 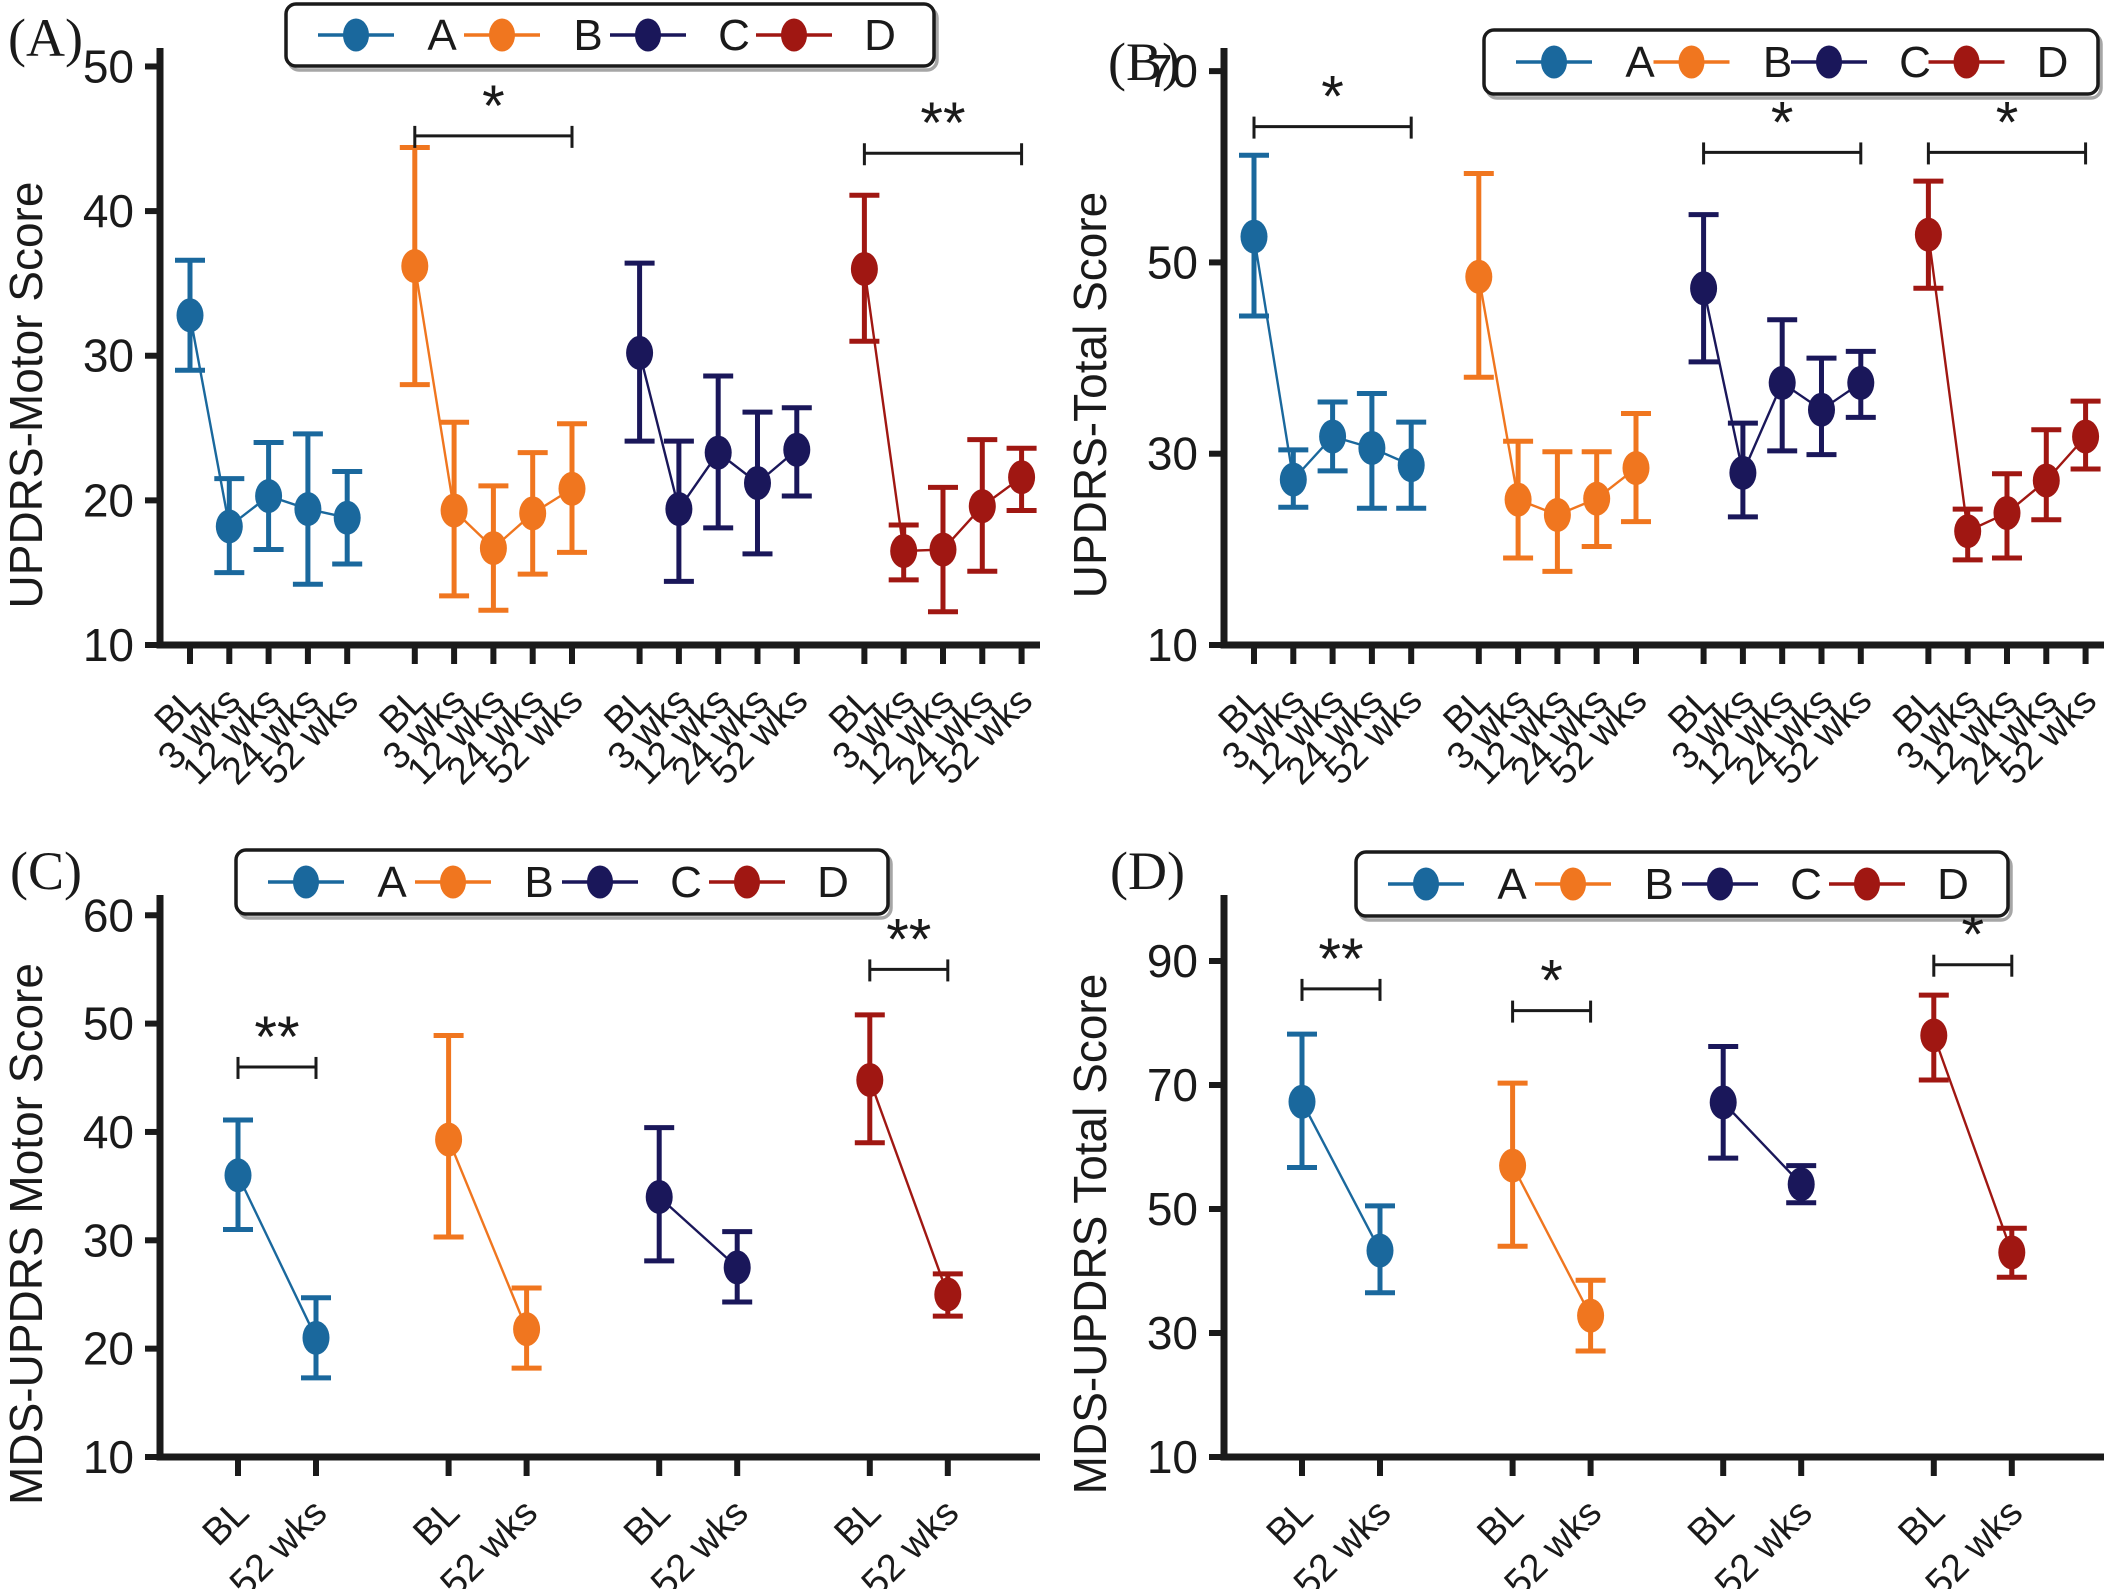 I want to click on y-axis-title-A: UPDRS-Motor Score, so click(x=26, y=395).